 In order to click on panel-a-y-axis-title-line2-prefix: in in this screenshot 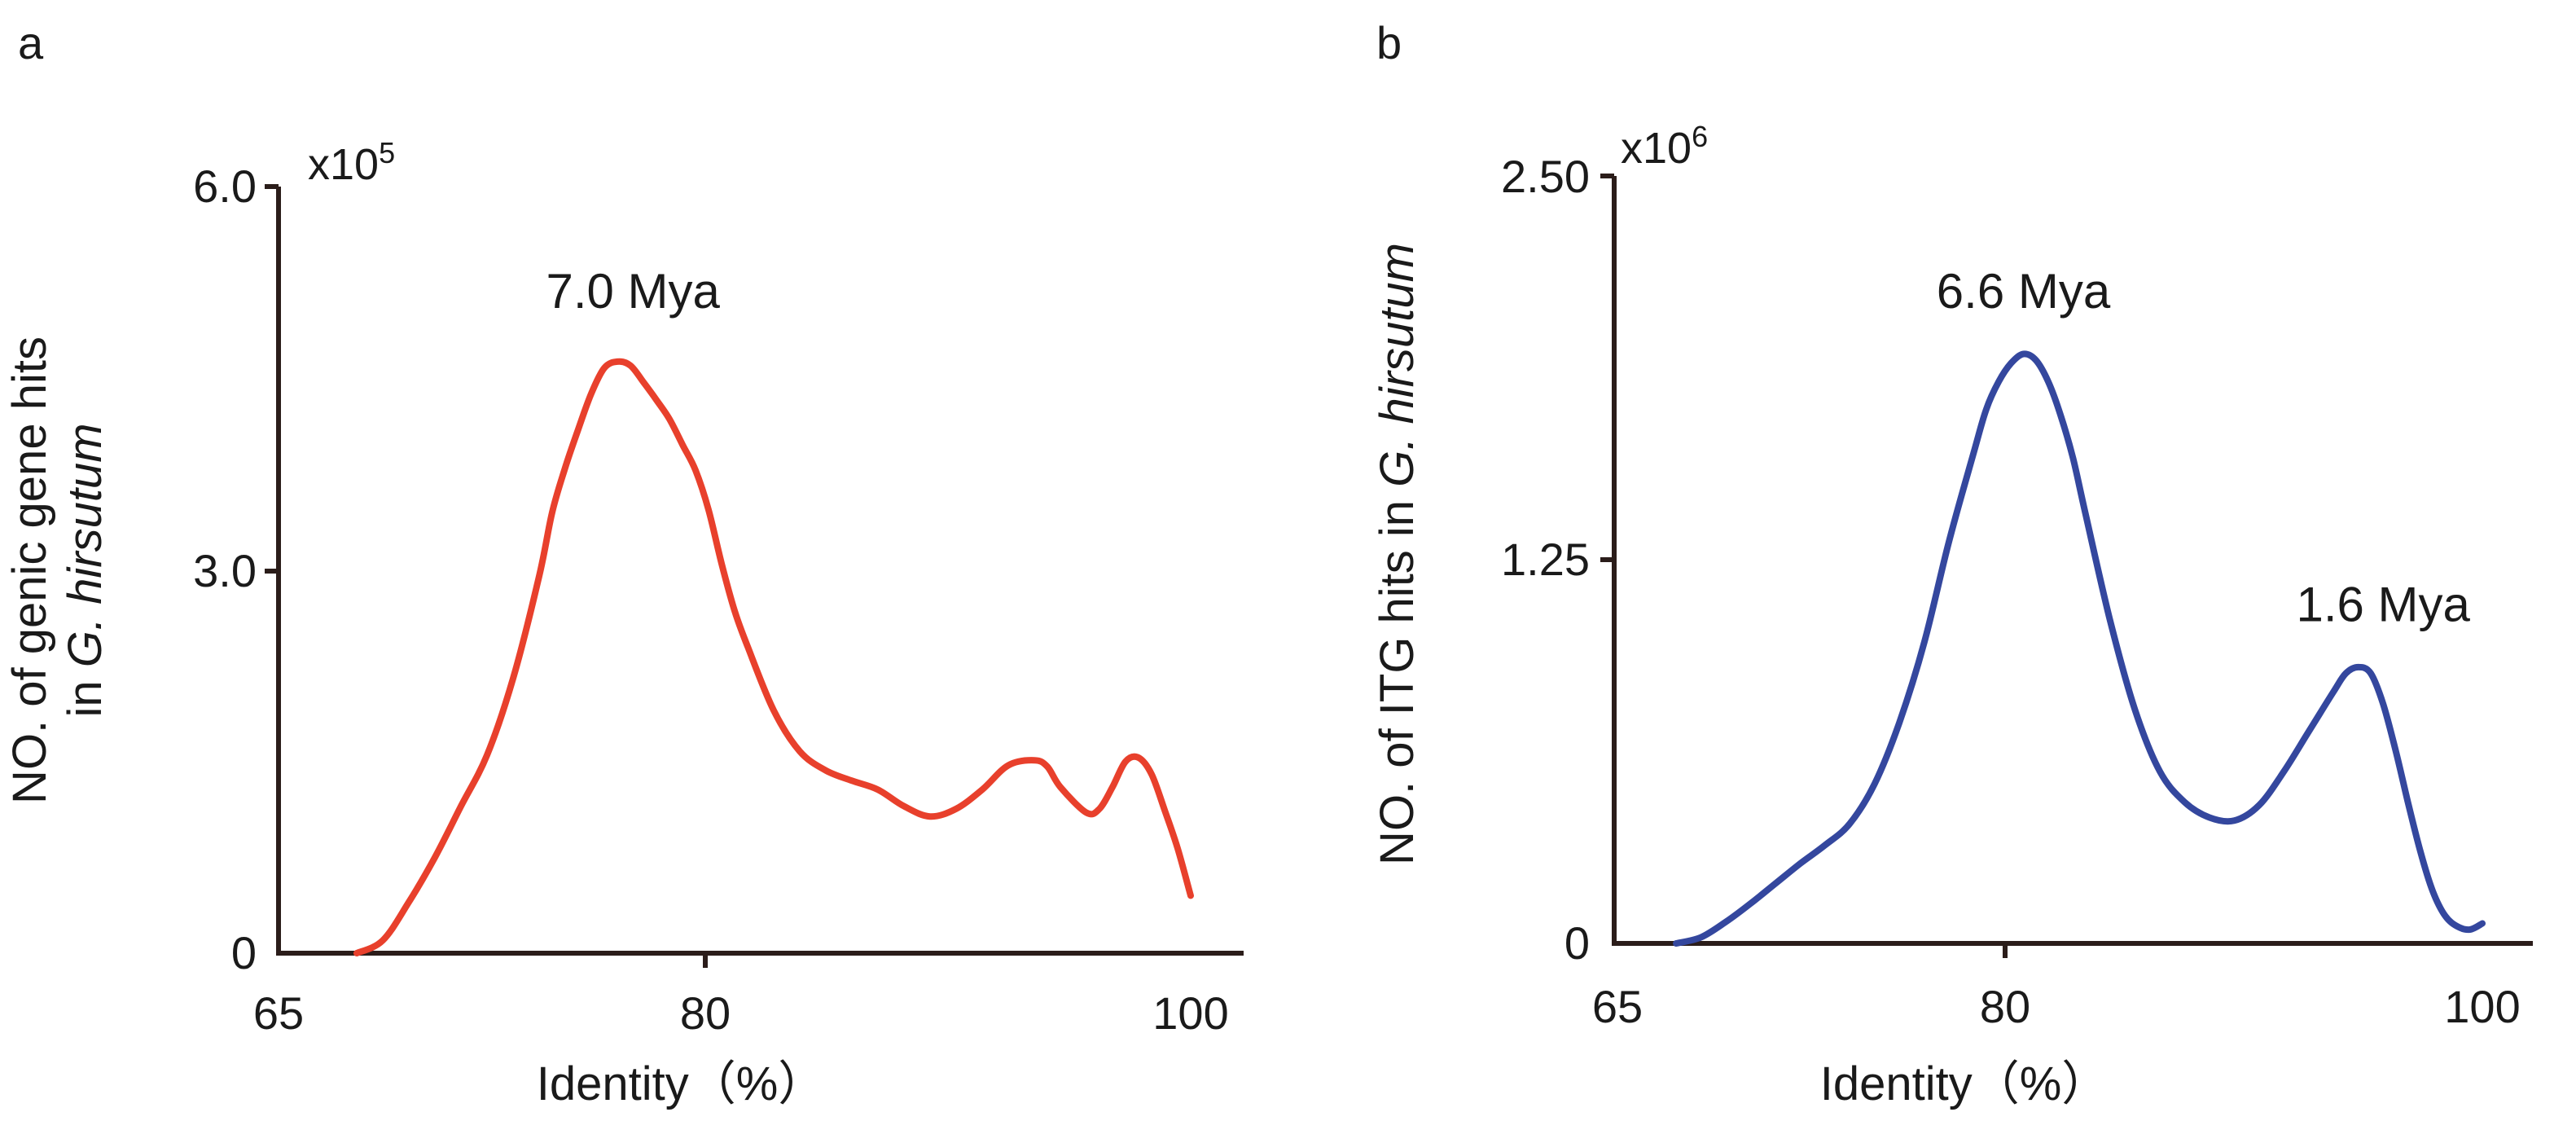, I will do `click(85, 692)`.